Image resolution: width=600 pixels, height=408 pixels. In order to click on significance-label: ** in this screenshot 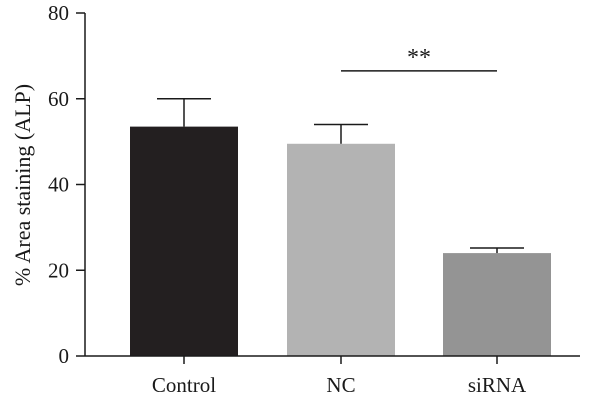, I will do `click(419, 58)`.